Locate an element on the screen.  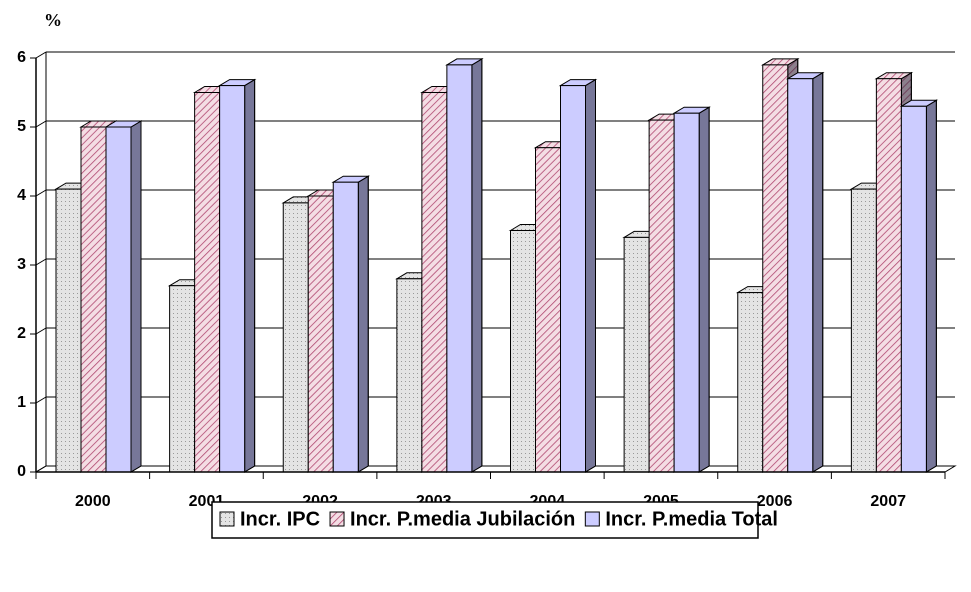
x-tick-label: 2000 is located at coordinates (93, 501).